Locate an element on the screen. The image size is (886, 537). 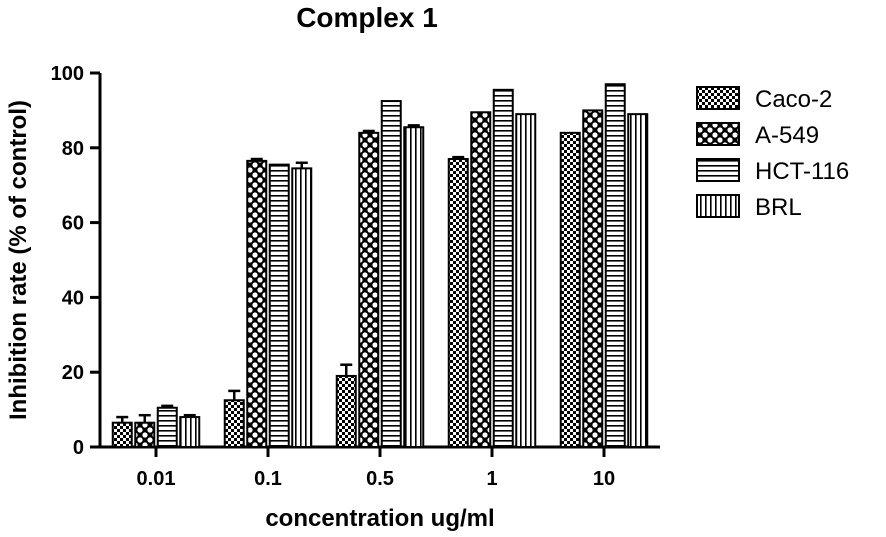
y-tick-label: 80 is located at coordinates (73, 149).